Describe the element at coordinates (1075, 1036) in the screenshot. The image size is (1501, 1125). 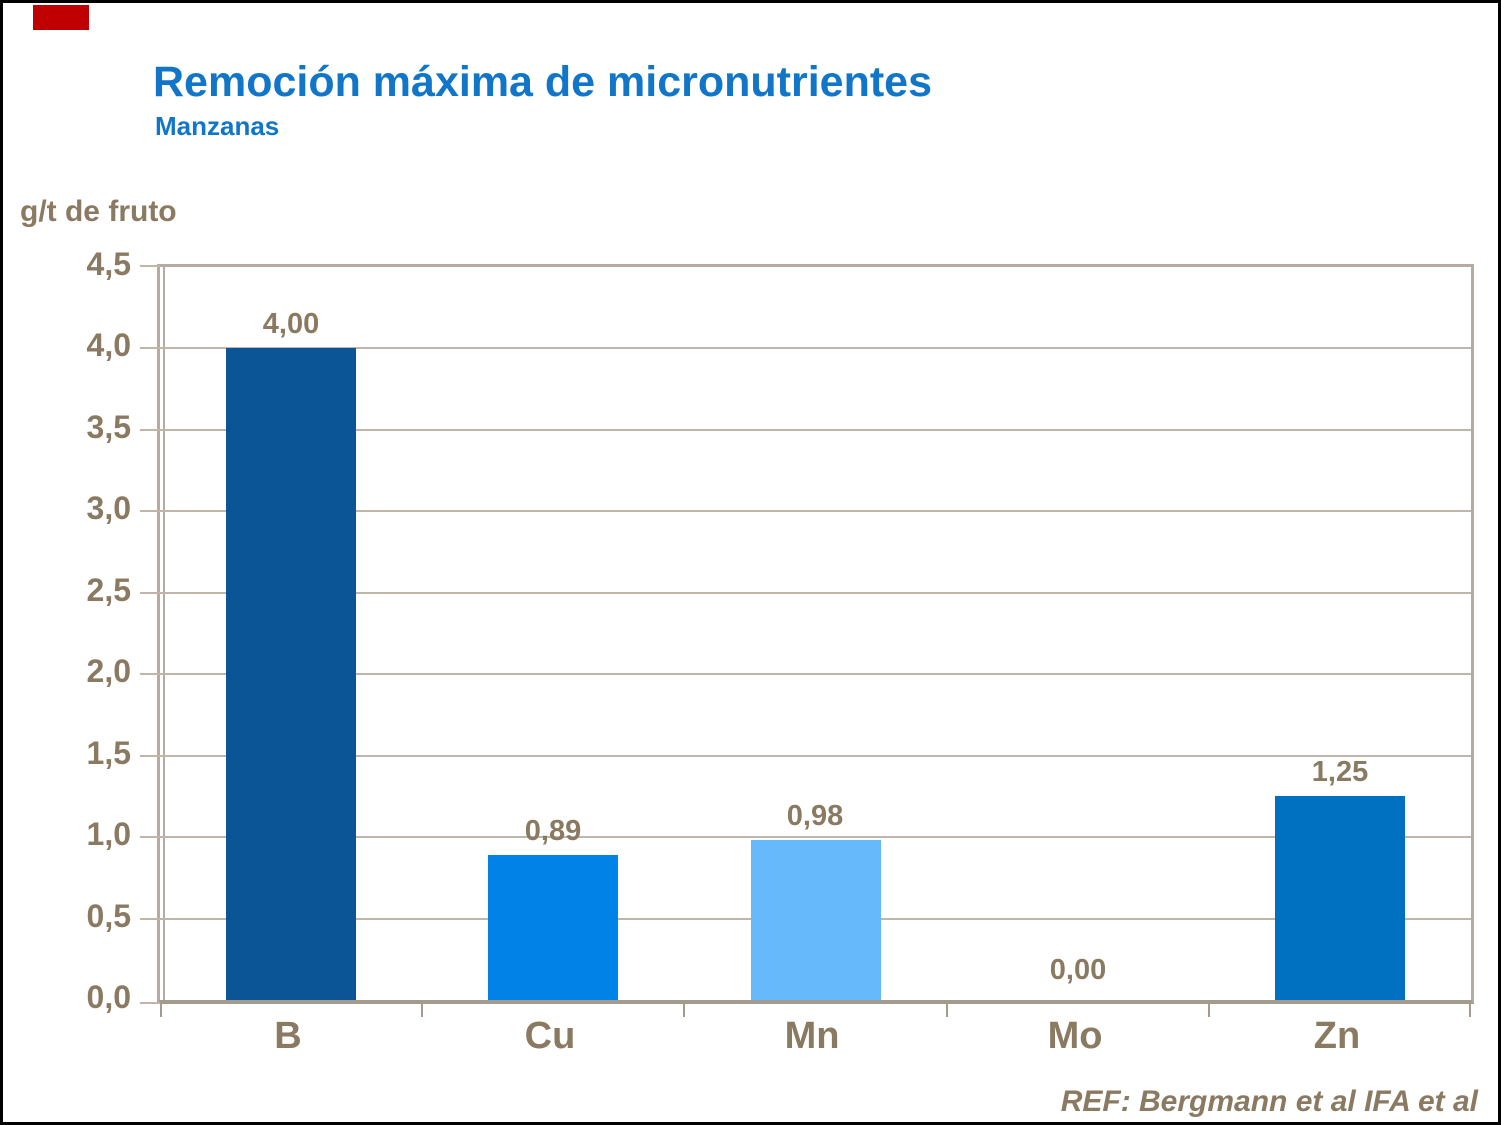
I see `x-category-label-Mo: Mo` at that location.